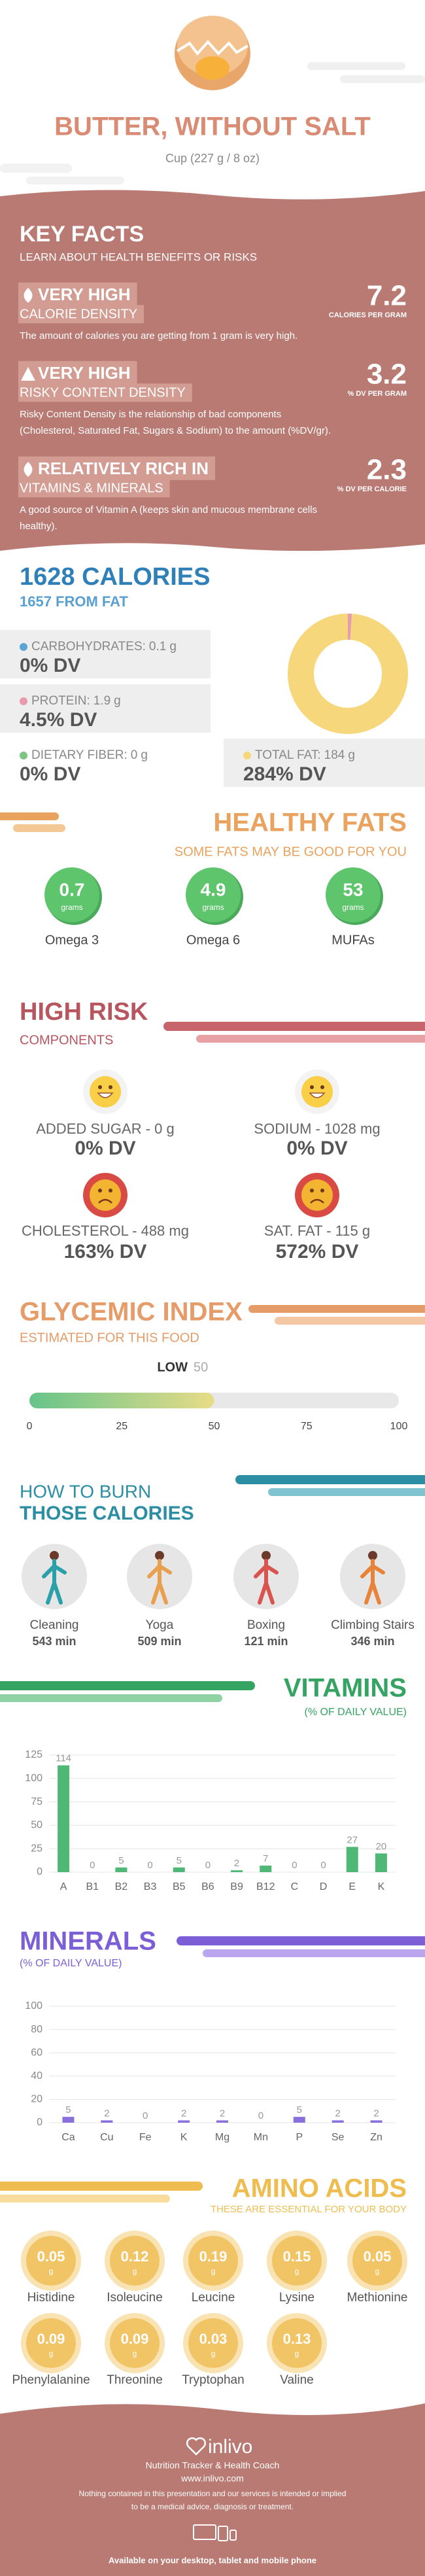 The height and width of the screenshot is (2576, 425). Describe the element at coordinates (50, 665) in the screenshot. I see `nutrient-dv: 0% DV` at that location.